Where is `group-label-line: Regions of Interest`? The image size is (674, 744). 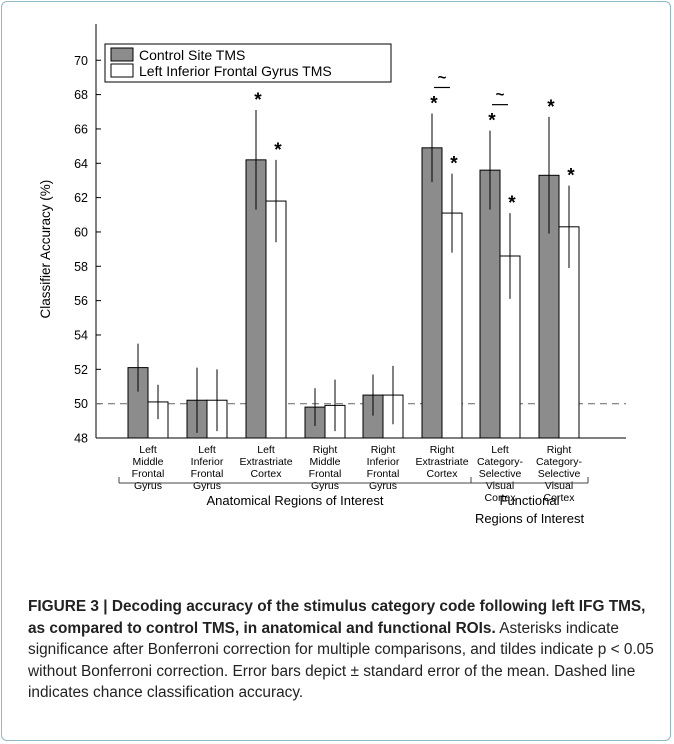 group-label-line: Regions of Interest is located at coordinates (530, 518).